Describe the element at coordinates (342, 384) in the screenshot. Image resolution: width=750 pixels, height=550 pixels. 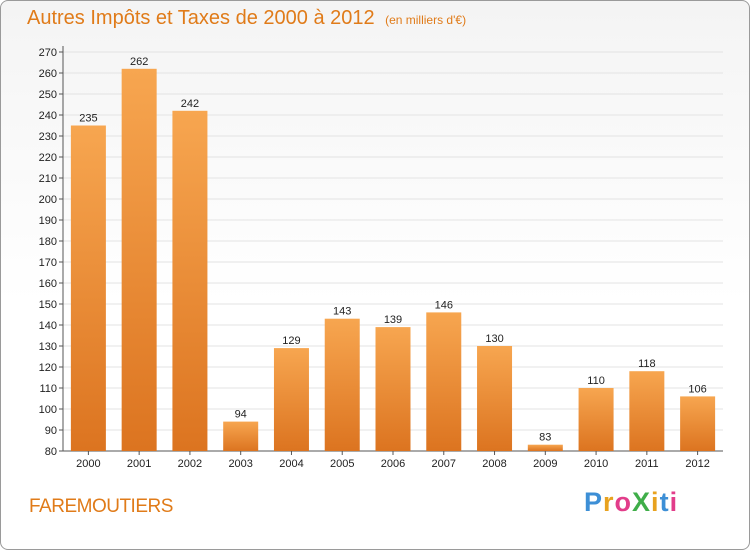
I see `bar-2005` at that location.